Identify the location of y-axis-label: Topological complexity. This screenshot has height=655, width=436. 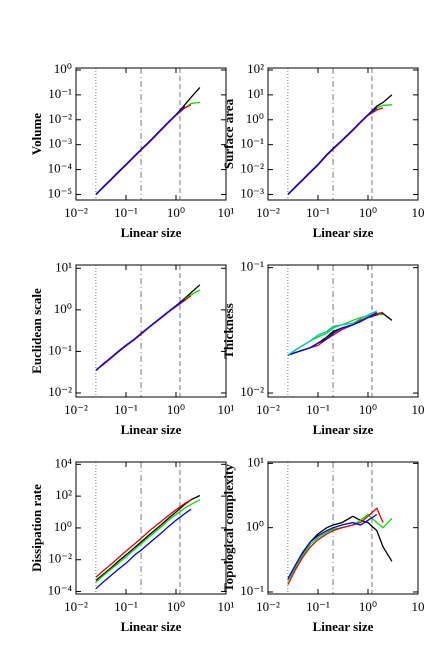
(228, 528).